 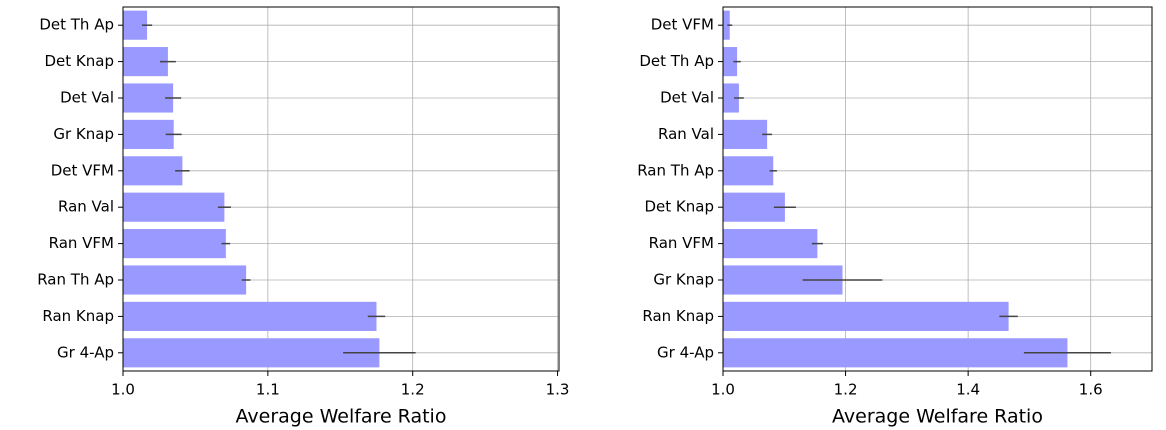 What do you see at coordinates (968, 390) in the screenshot?
I see `x-tick-label: 1.4` at bounding box center [968, 390].